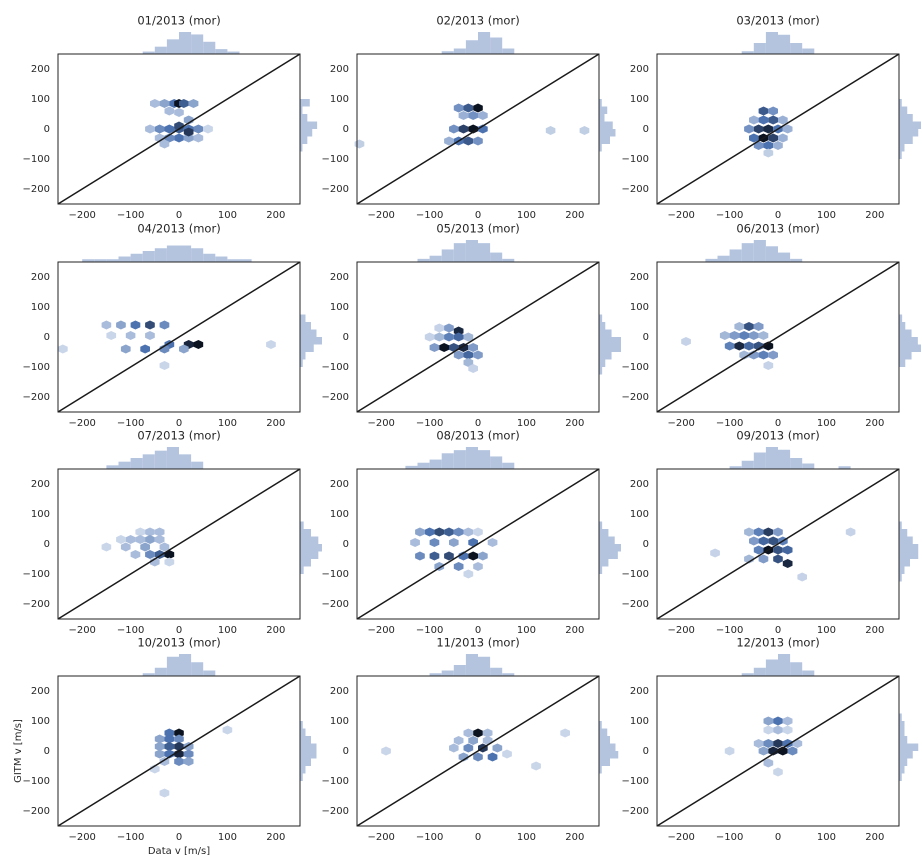  What do you see at coordinates (526, 215) in the screenshot?
I see `x-tick-label: 100` at bounding box center [526, 215].